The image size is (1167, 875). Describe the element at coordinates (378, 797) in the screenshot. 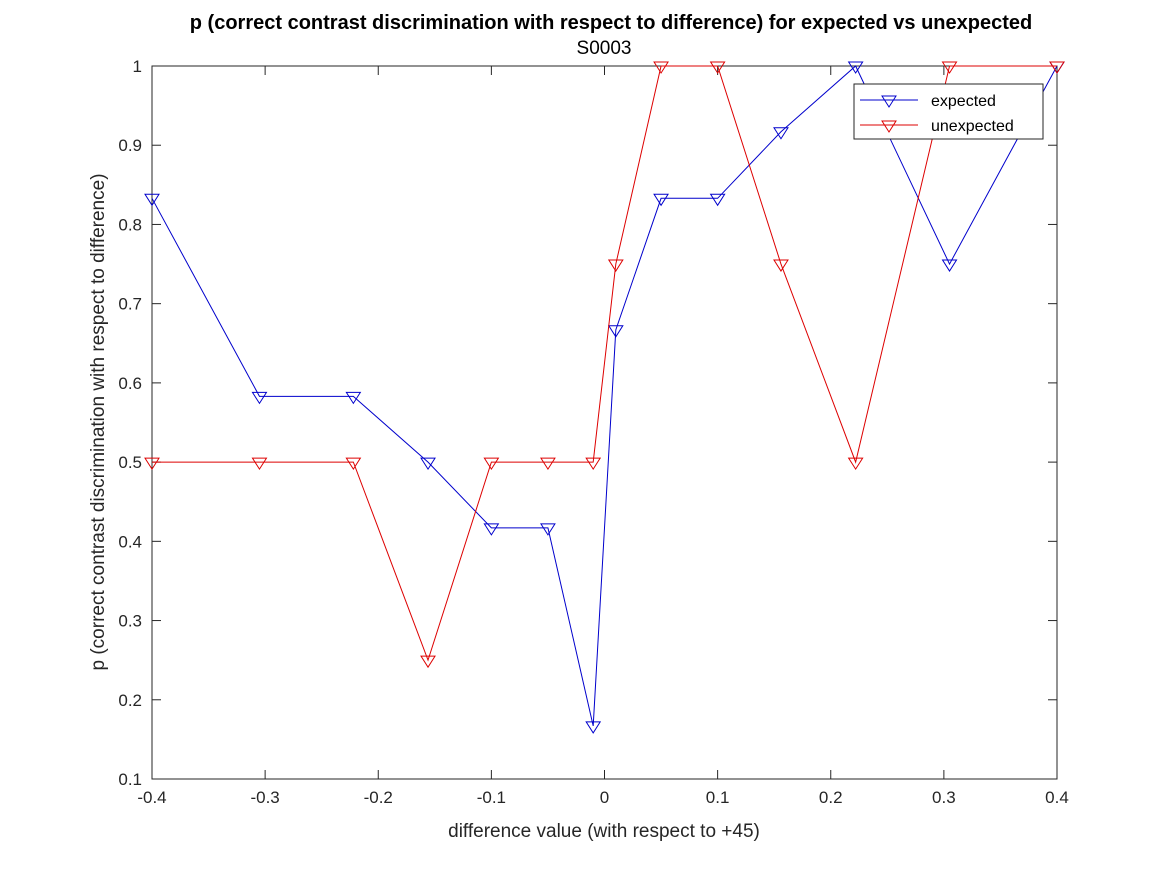

I see `x-tick-label: -0.2` at that location.